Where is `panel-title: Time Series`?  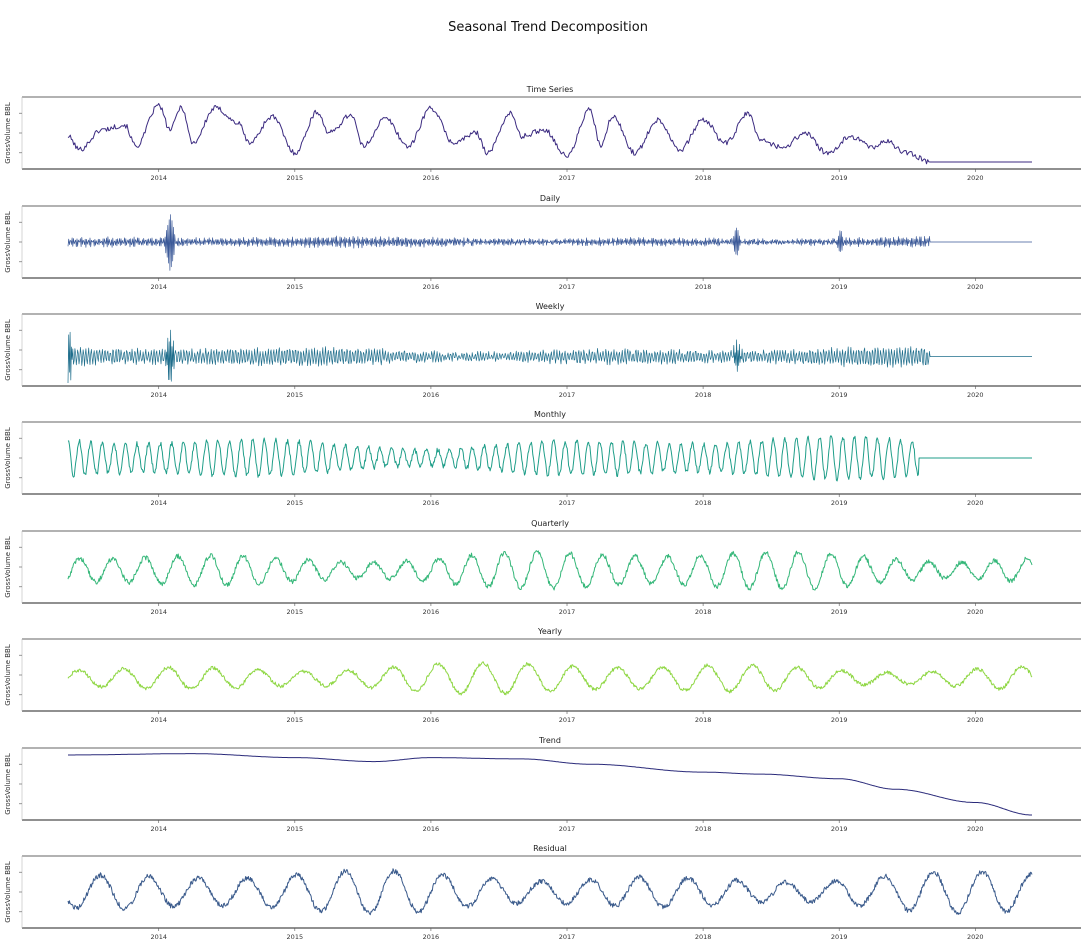 panel-title: Time Series is located at coordinates (550, 89).